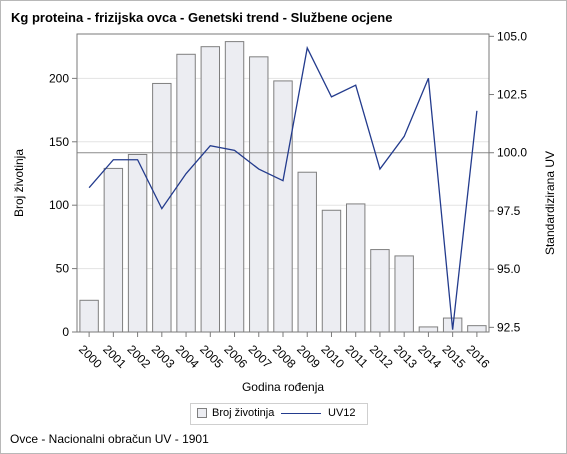  What do you see at coordinates (89, 316) in the screenshot?
I see `bar-2000` at bounding box center [89, 316].